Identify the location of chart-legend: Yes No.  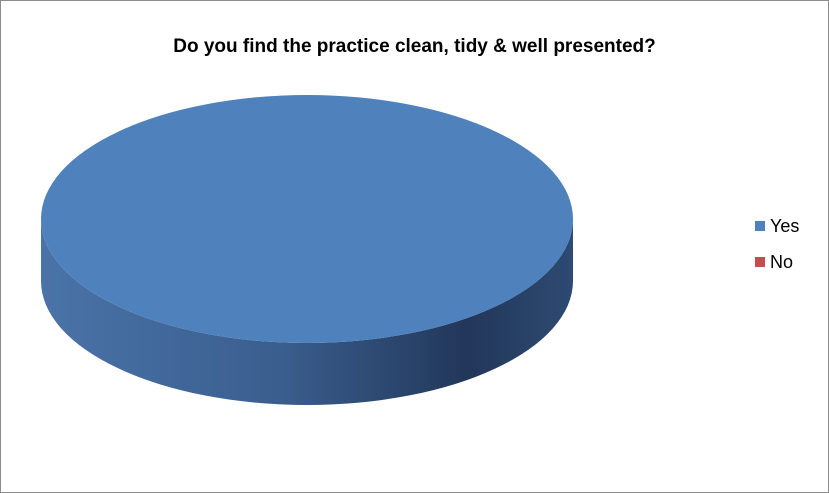
(790, 251).